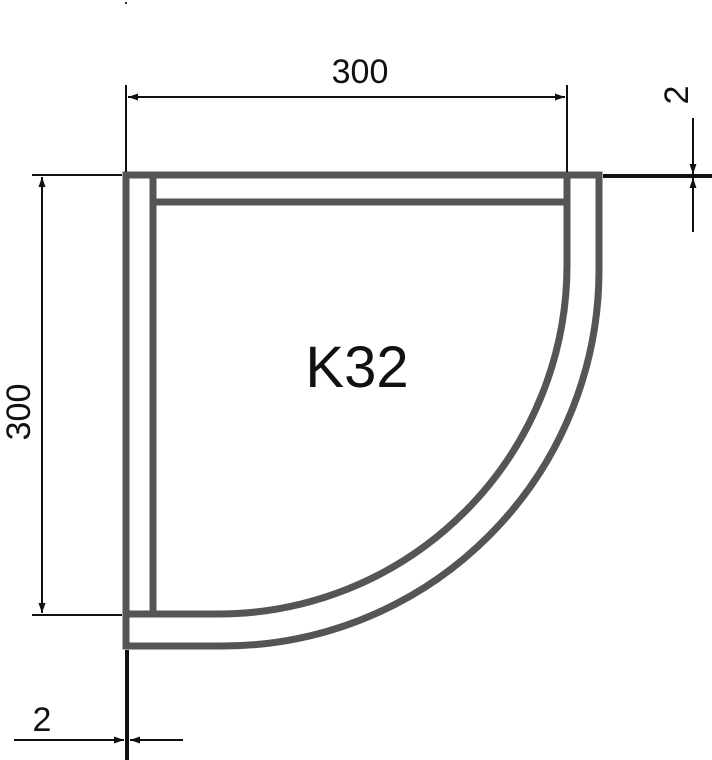  What do you see at coordinates (42, 720) in the screenshot?
I see `dimension-offset-bottom-label: 2` at bounding box center [42, 720].